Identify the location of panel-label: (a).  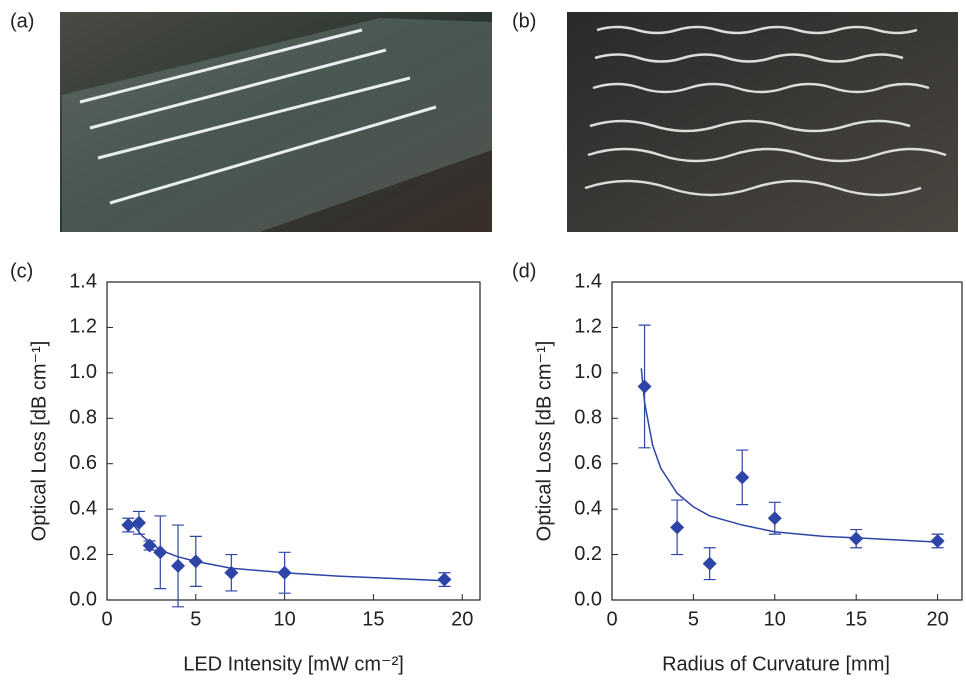
(22, 21).